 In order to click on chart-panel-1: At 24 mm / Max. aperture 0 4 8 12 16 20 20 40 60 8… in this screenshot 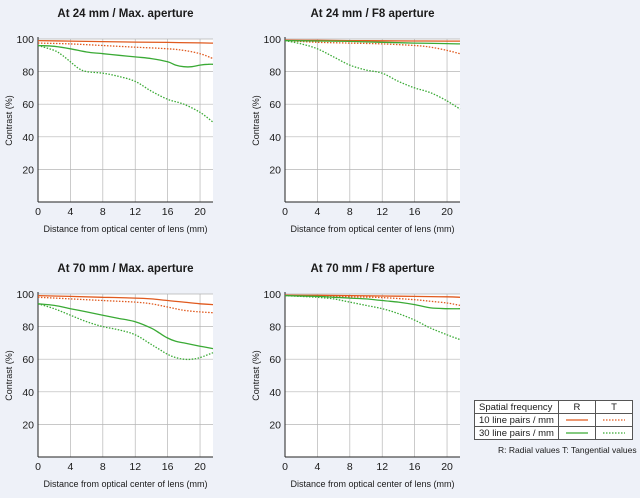, I will do `click(109, 121)`.